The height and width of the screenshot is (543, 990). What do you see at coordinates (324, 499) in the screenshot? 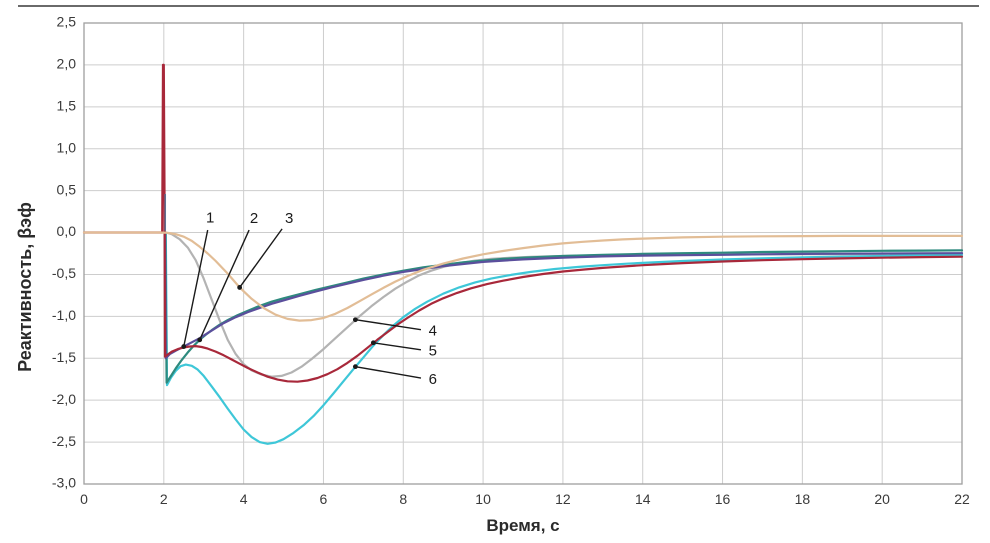
I see `x-tick-label: 6` at bounding box center [324, 499].